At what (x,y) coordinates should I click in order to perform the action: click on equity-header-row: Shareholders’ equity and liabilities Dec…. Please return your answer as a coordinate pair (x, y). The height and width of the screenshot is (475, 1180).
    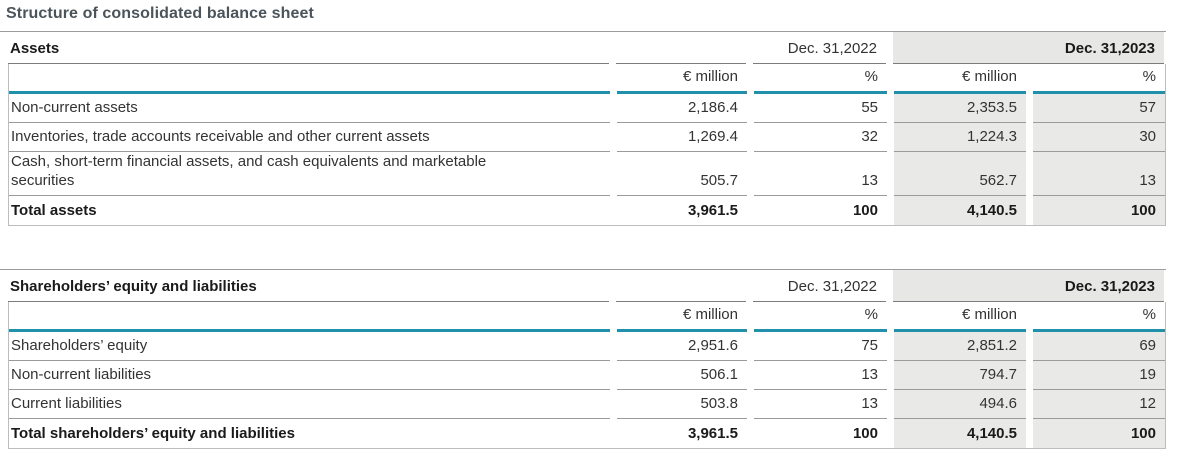
    Looking at the image, I should click on (587, 286).